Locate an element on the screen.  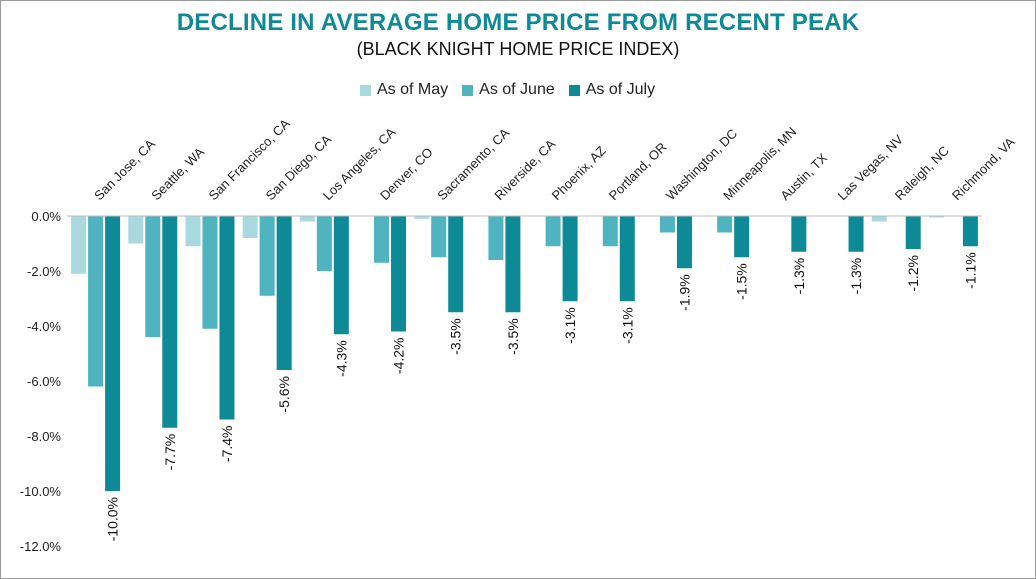
y-tick-label: -6.0% is located at coordinates (44, 381).